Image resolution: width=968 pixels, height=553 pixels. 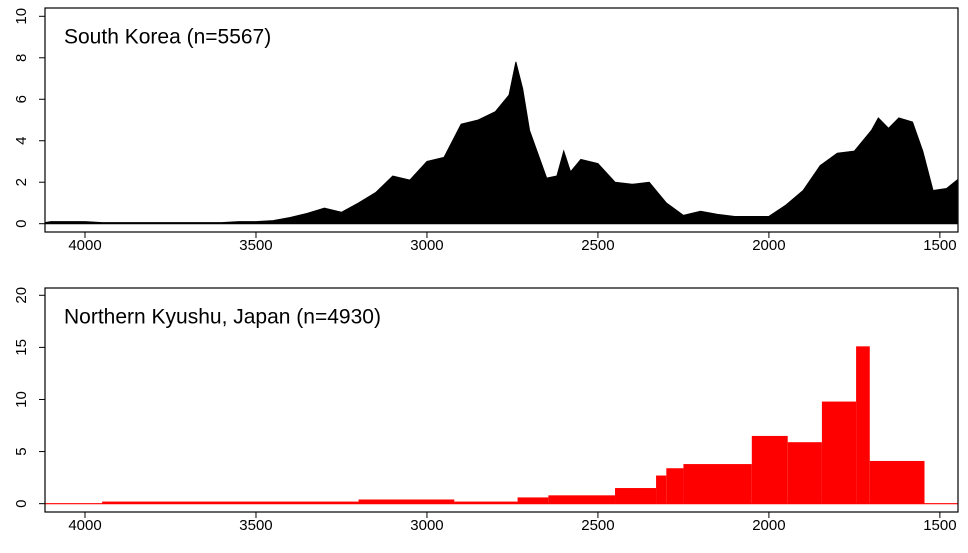 I want to click on panel-title: Northern Kyushu, Japan (n=4930), so click(x=222, y=317).